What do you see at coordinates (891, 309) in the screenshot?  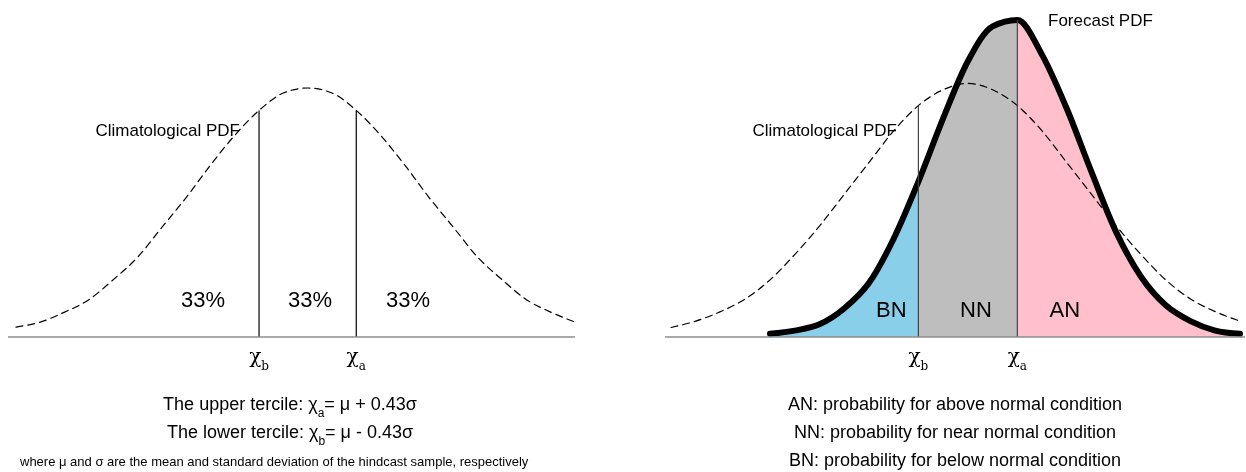 I see `series-label: BN` at bounding box center [891, 309].